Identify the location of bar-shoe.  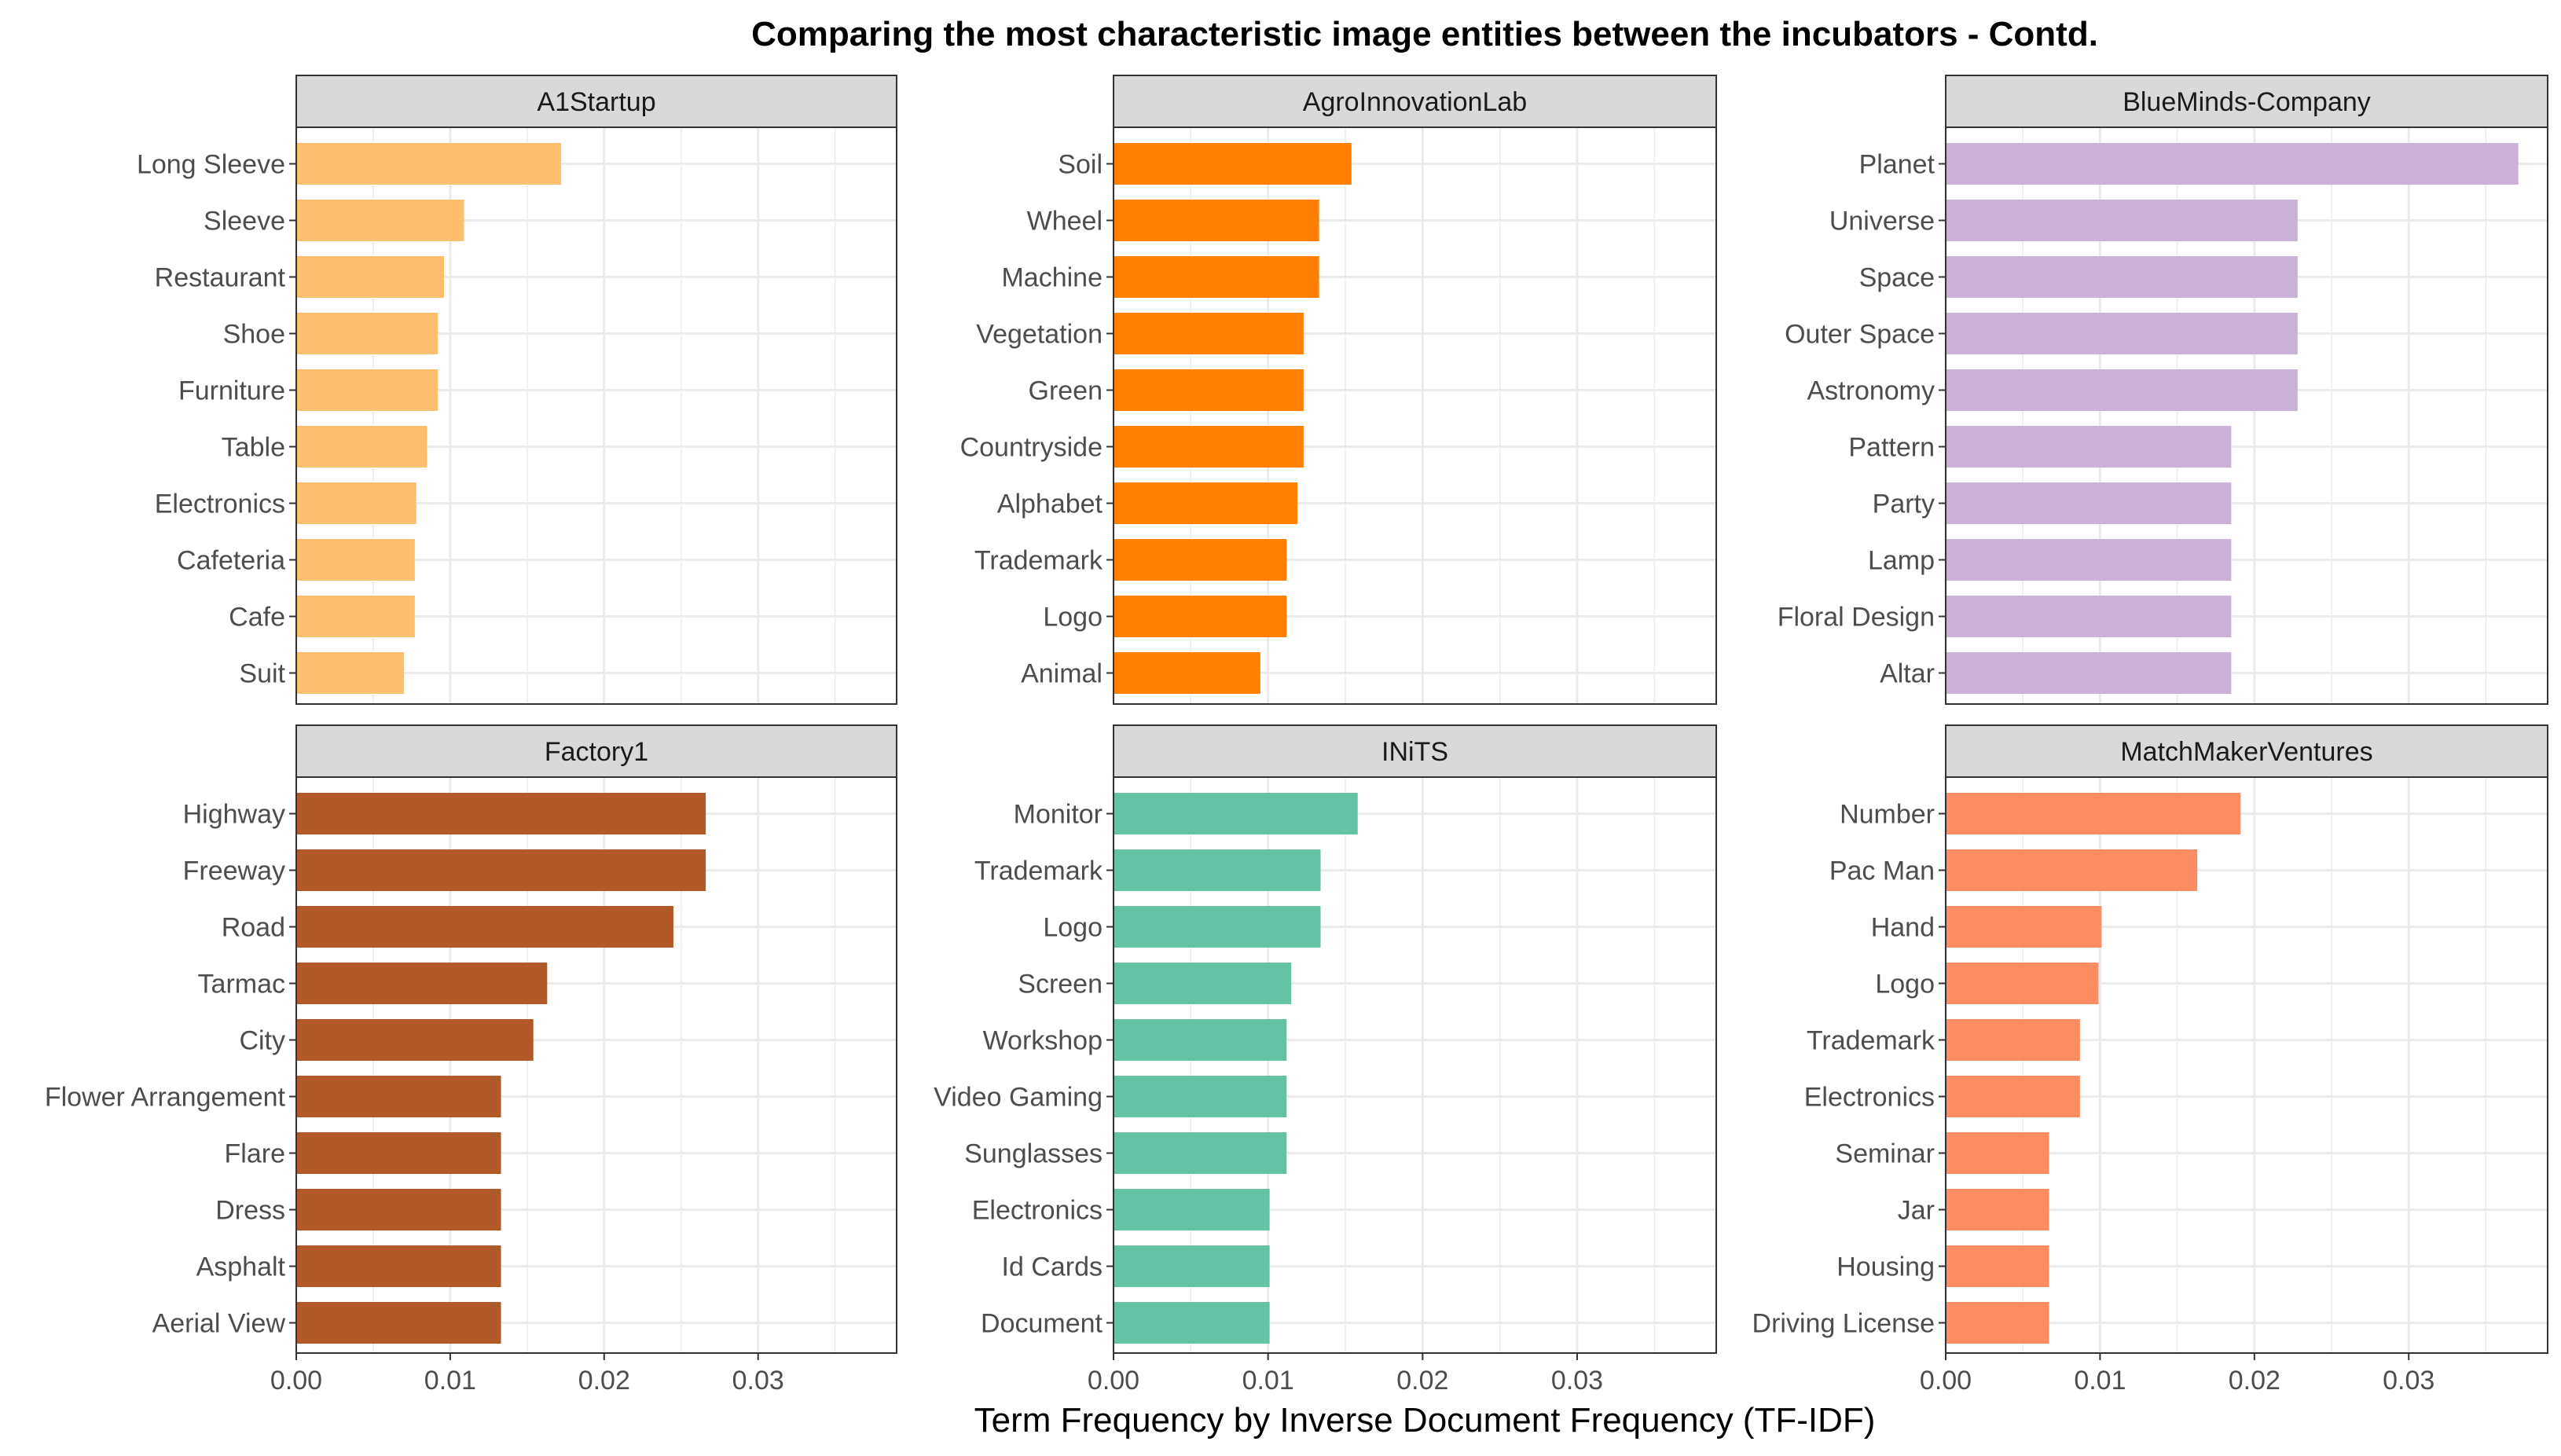
(367, 333).